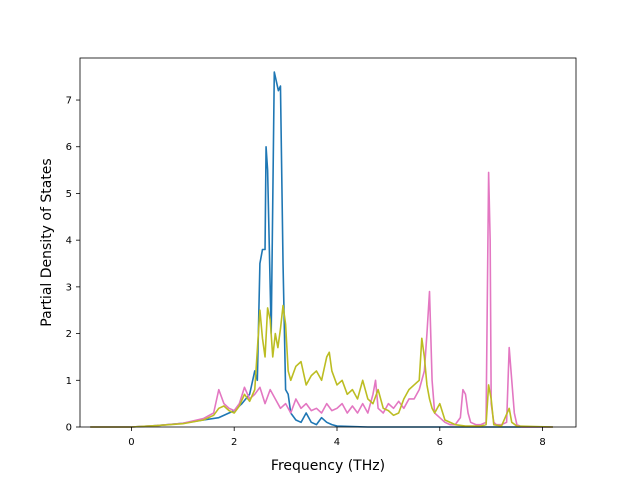 Image resolution: width=640 pixels, height=480 pixels. Describe the element at coordinates (69, 381) in the screenshot. I see `y-tick-label: 1` at that location.